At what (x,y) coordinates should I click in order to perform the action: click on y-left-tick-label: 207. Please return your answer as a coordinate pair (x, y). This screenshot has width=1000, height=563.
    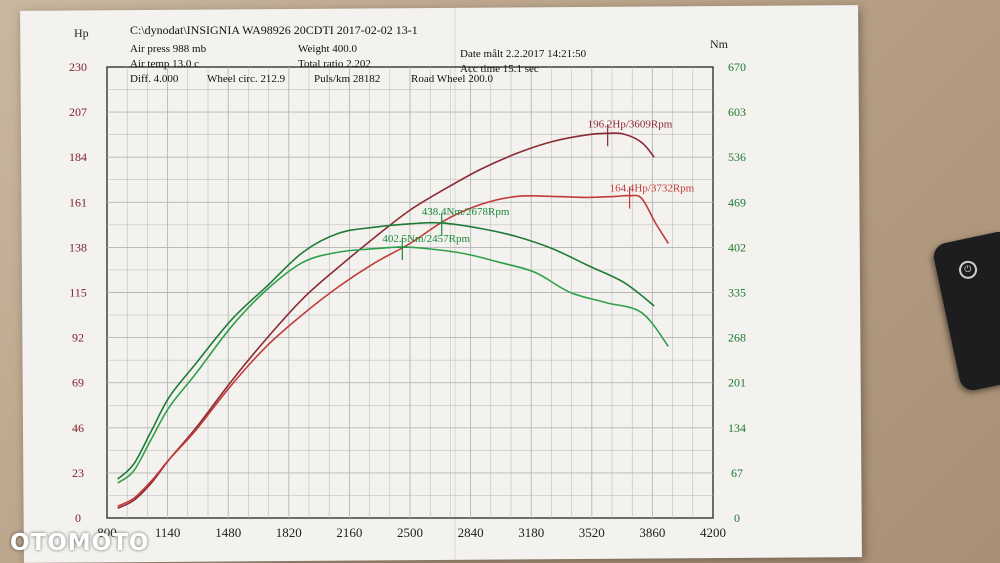
    Looking at the image, I should click on (78, 112).